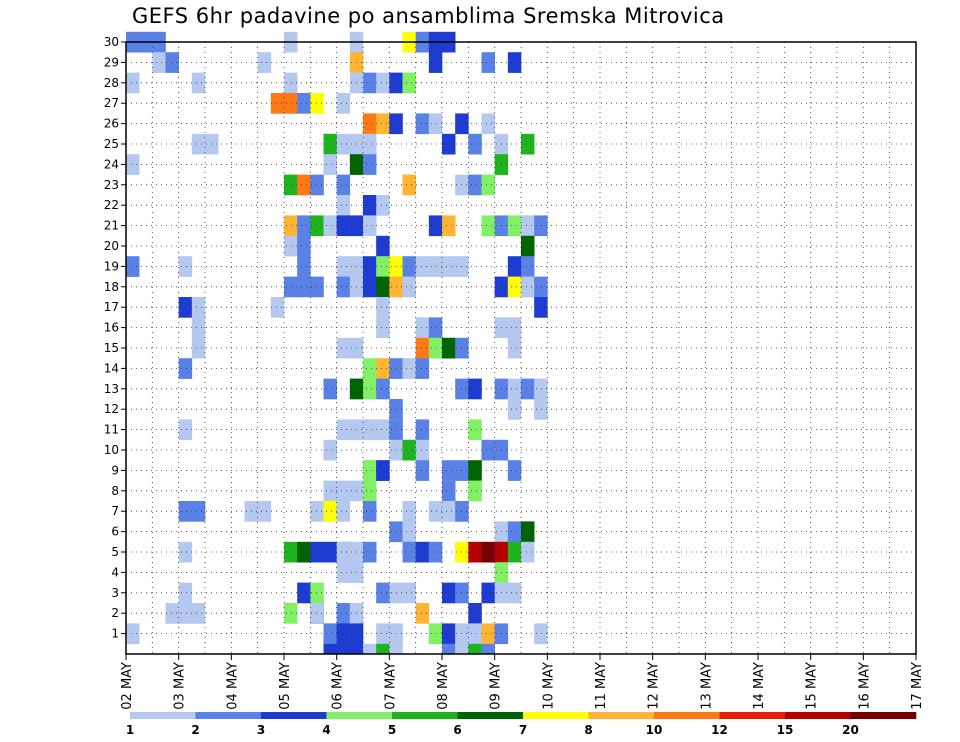  I want to click on y-tick-label: 24, so click(111, 164).